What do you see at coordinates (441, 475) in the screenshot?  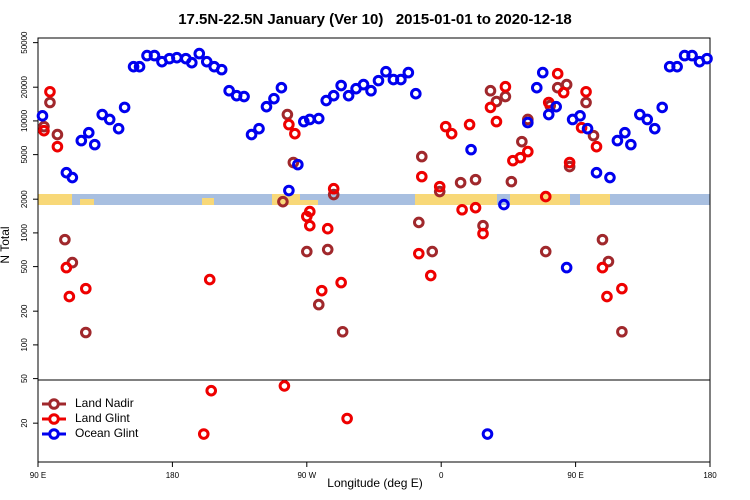 I see `x-tick-label: 0` at bounding box center [441, 475].